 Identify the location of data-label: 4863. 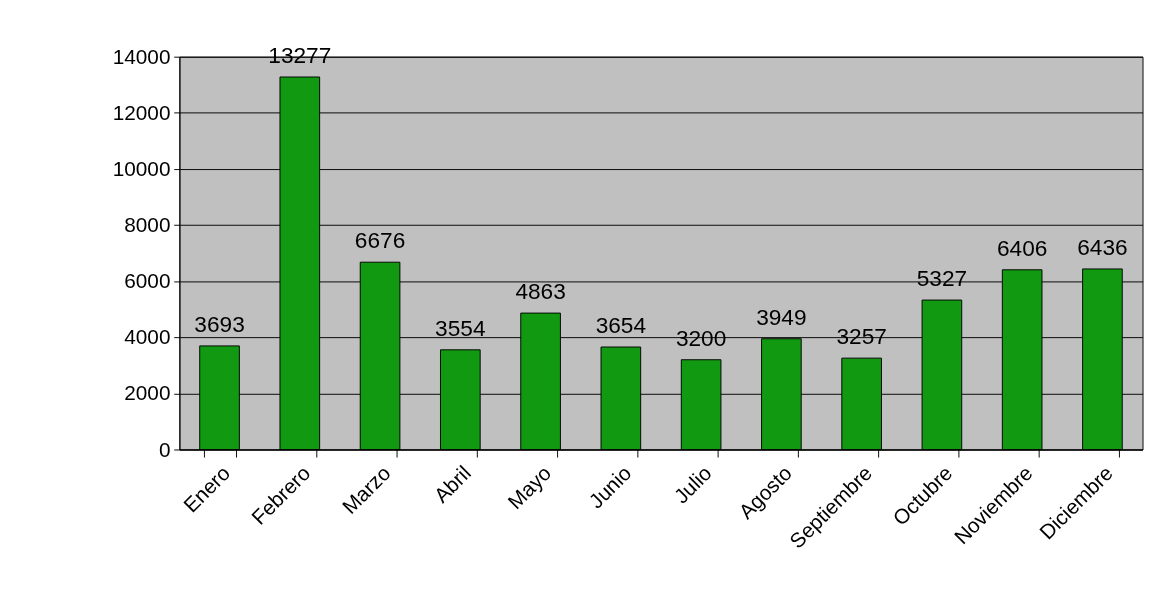
(540, 290).